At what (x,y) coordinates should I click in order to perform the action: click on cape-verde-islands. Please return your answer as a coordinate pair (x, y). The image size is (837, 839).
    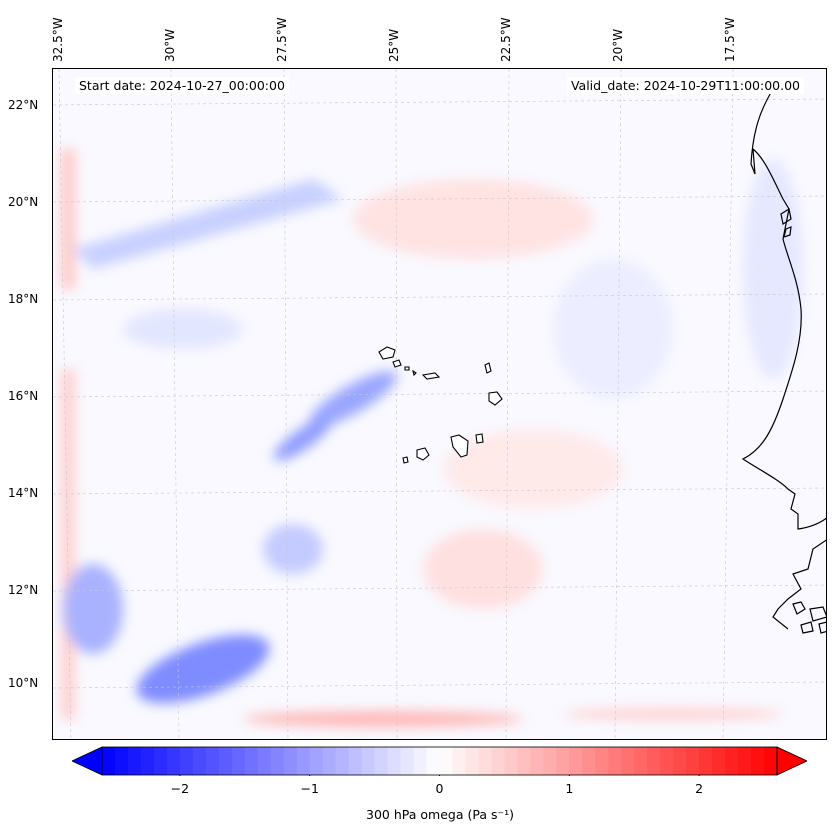
    Looking at the image, I should click on (440, 405).